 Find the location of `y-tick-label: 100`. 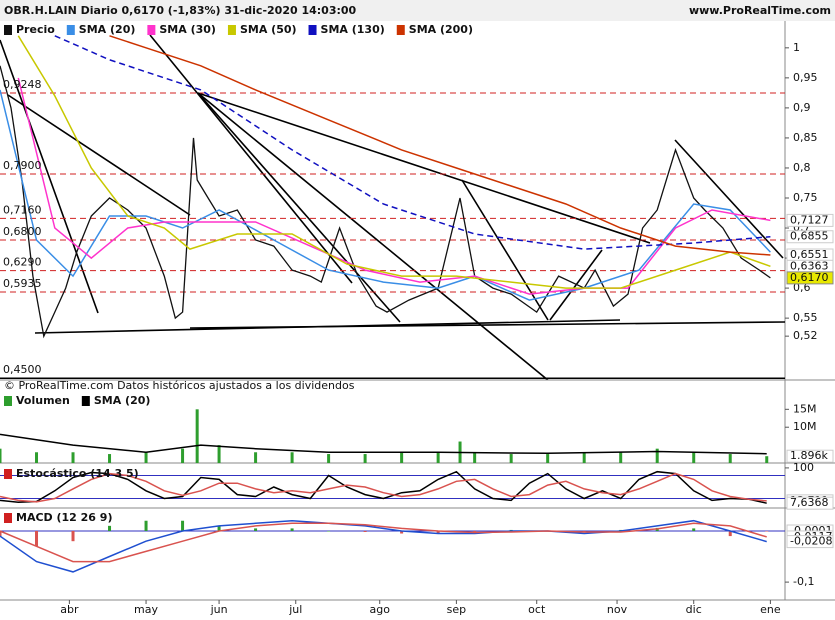

y-tick-label: 100 is located at coordinates (803, 467).